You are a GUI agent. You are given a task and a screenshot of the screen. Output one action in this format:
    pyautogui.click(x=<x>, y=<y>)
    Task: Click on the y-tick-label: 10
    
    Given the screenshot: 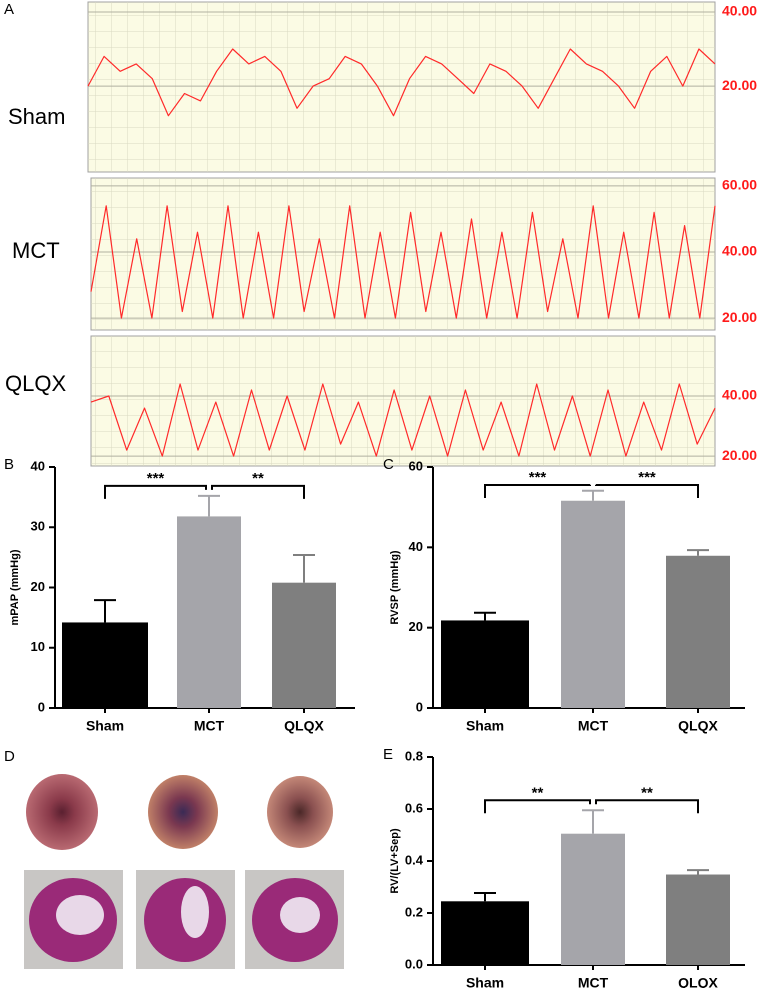 What is the action you would take?
    pyautogui.click(x=38, y=646)
    